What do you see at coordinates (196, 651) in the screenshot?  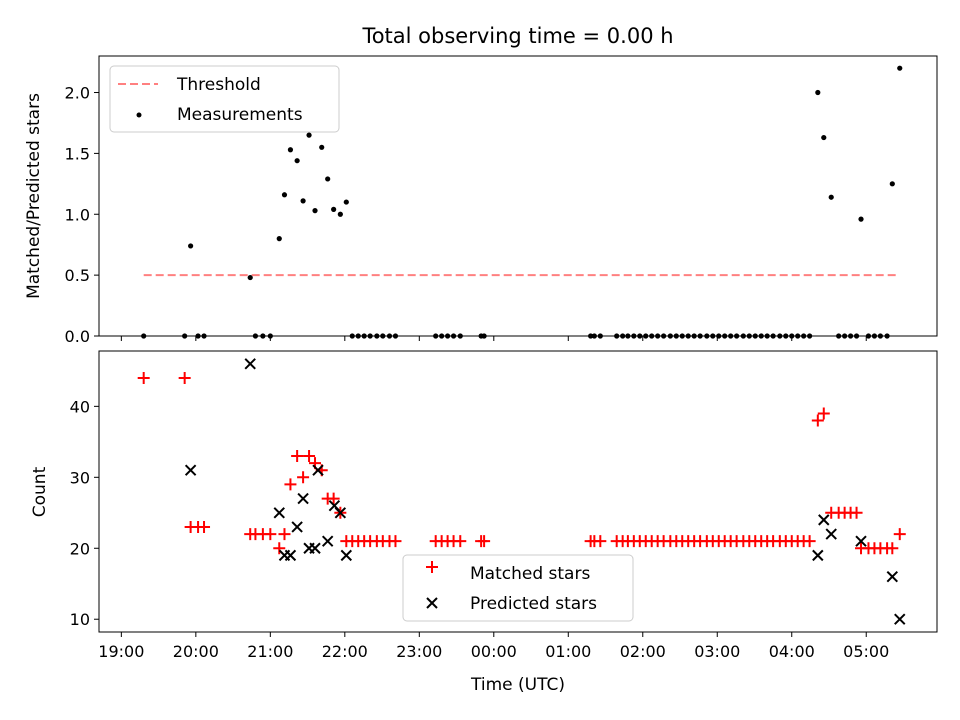 I see `bottom-x-tick-label: 20:00` at bounding box center [196, 651].